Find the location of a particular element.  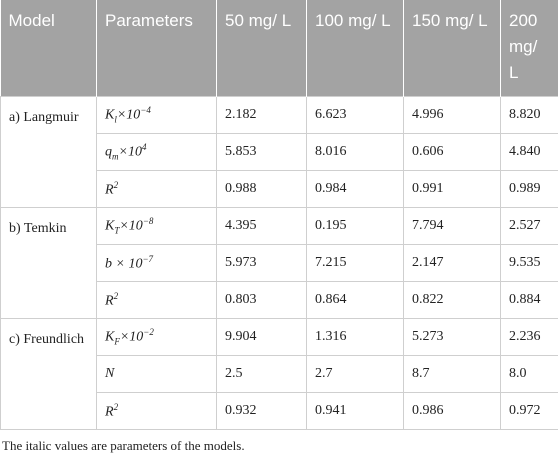

value-cell: 2.527 is located at coordinates (529, 226).